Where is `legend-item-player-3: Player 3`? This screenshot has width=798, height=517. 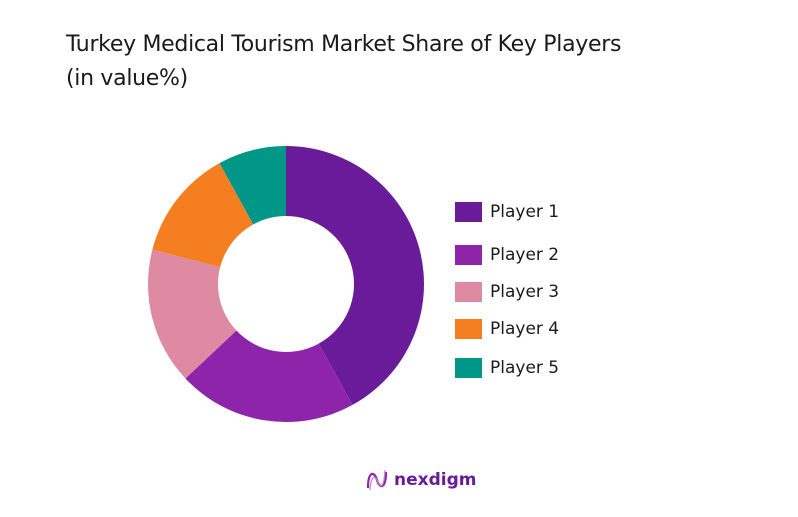
legend-item-player-3: Player 3 is located at coordinates (507, 292).